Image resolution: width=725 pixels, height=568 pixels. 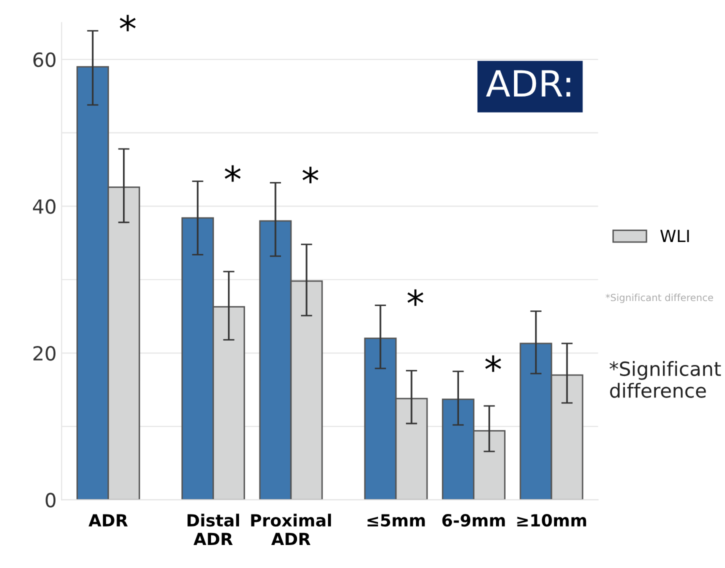 What do you see at coordinates (44, 206) in the screenshot?
I see `y-tick-label: 40` at bounding box center [44, 206].